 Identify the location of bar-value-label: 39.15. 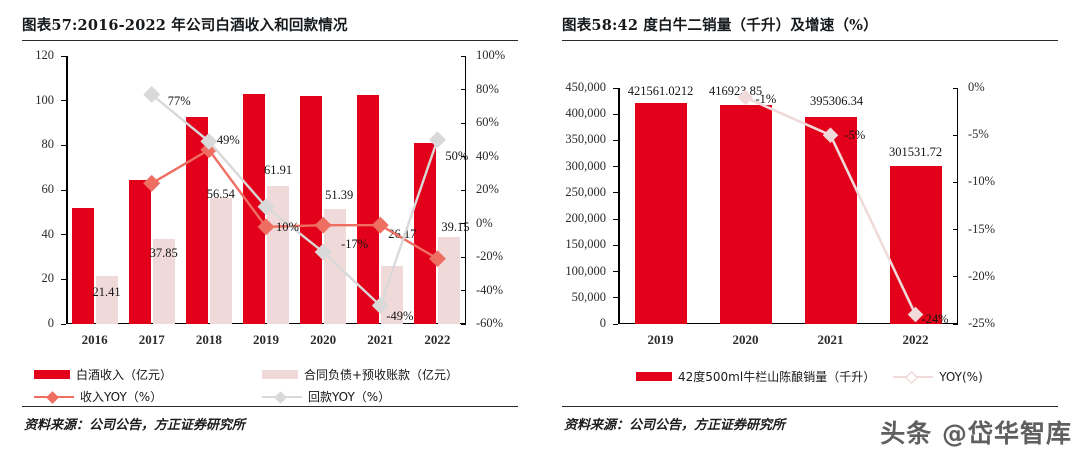
(455, 226).